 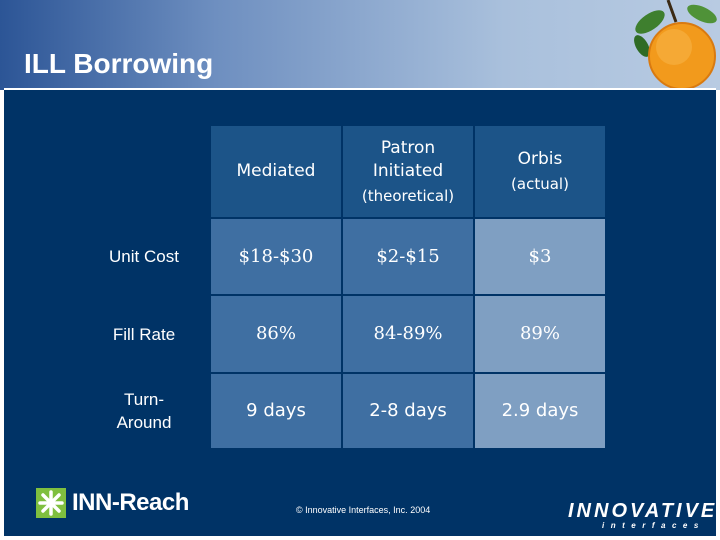 I want to click on header-label: Patron Initiated, so click(x=408, y=159).